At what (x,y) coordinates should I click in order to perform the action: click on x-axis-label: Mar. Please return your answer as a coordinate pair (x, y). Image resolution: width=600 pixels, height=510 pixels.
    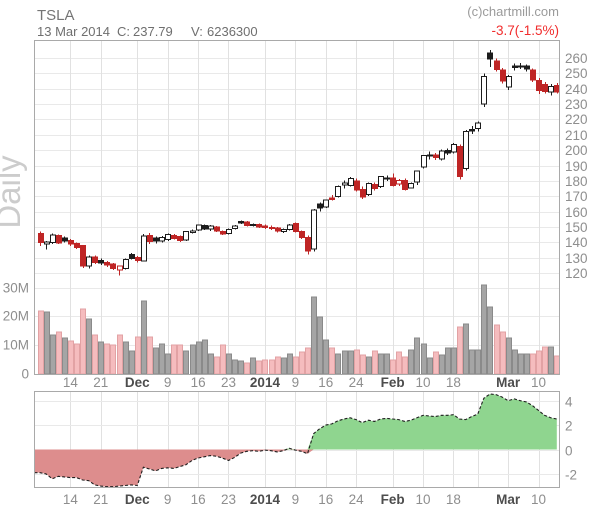
    Looking at the image, I should click on (508, 382).